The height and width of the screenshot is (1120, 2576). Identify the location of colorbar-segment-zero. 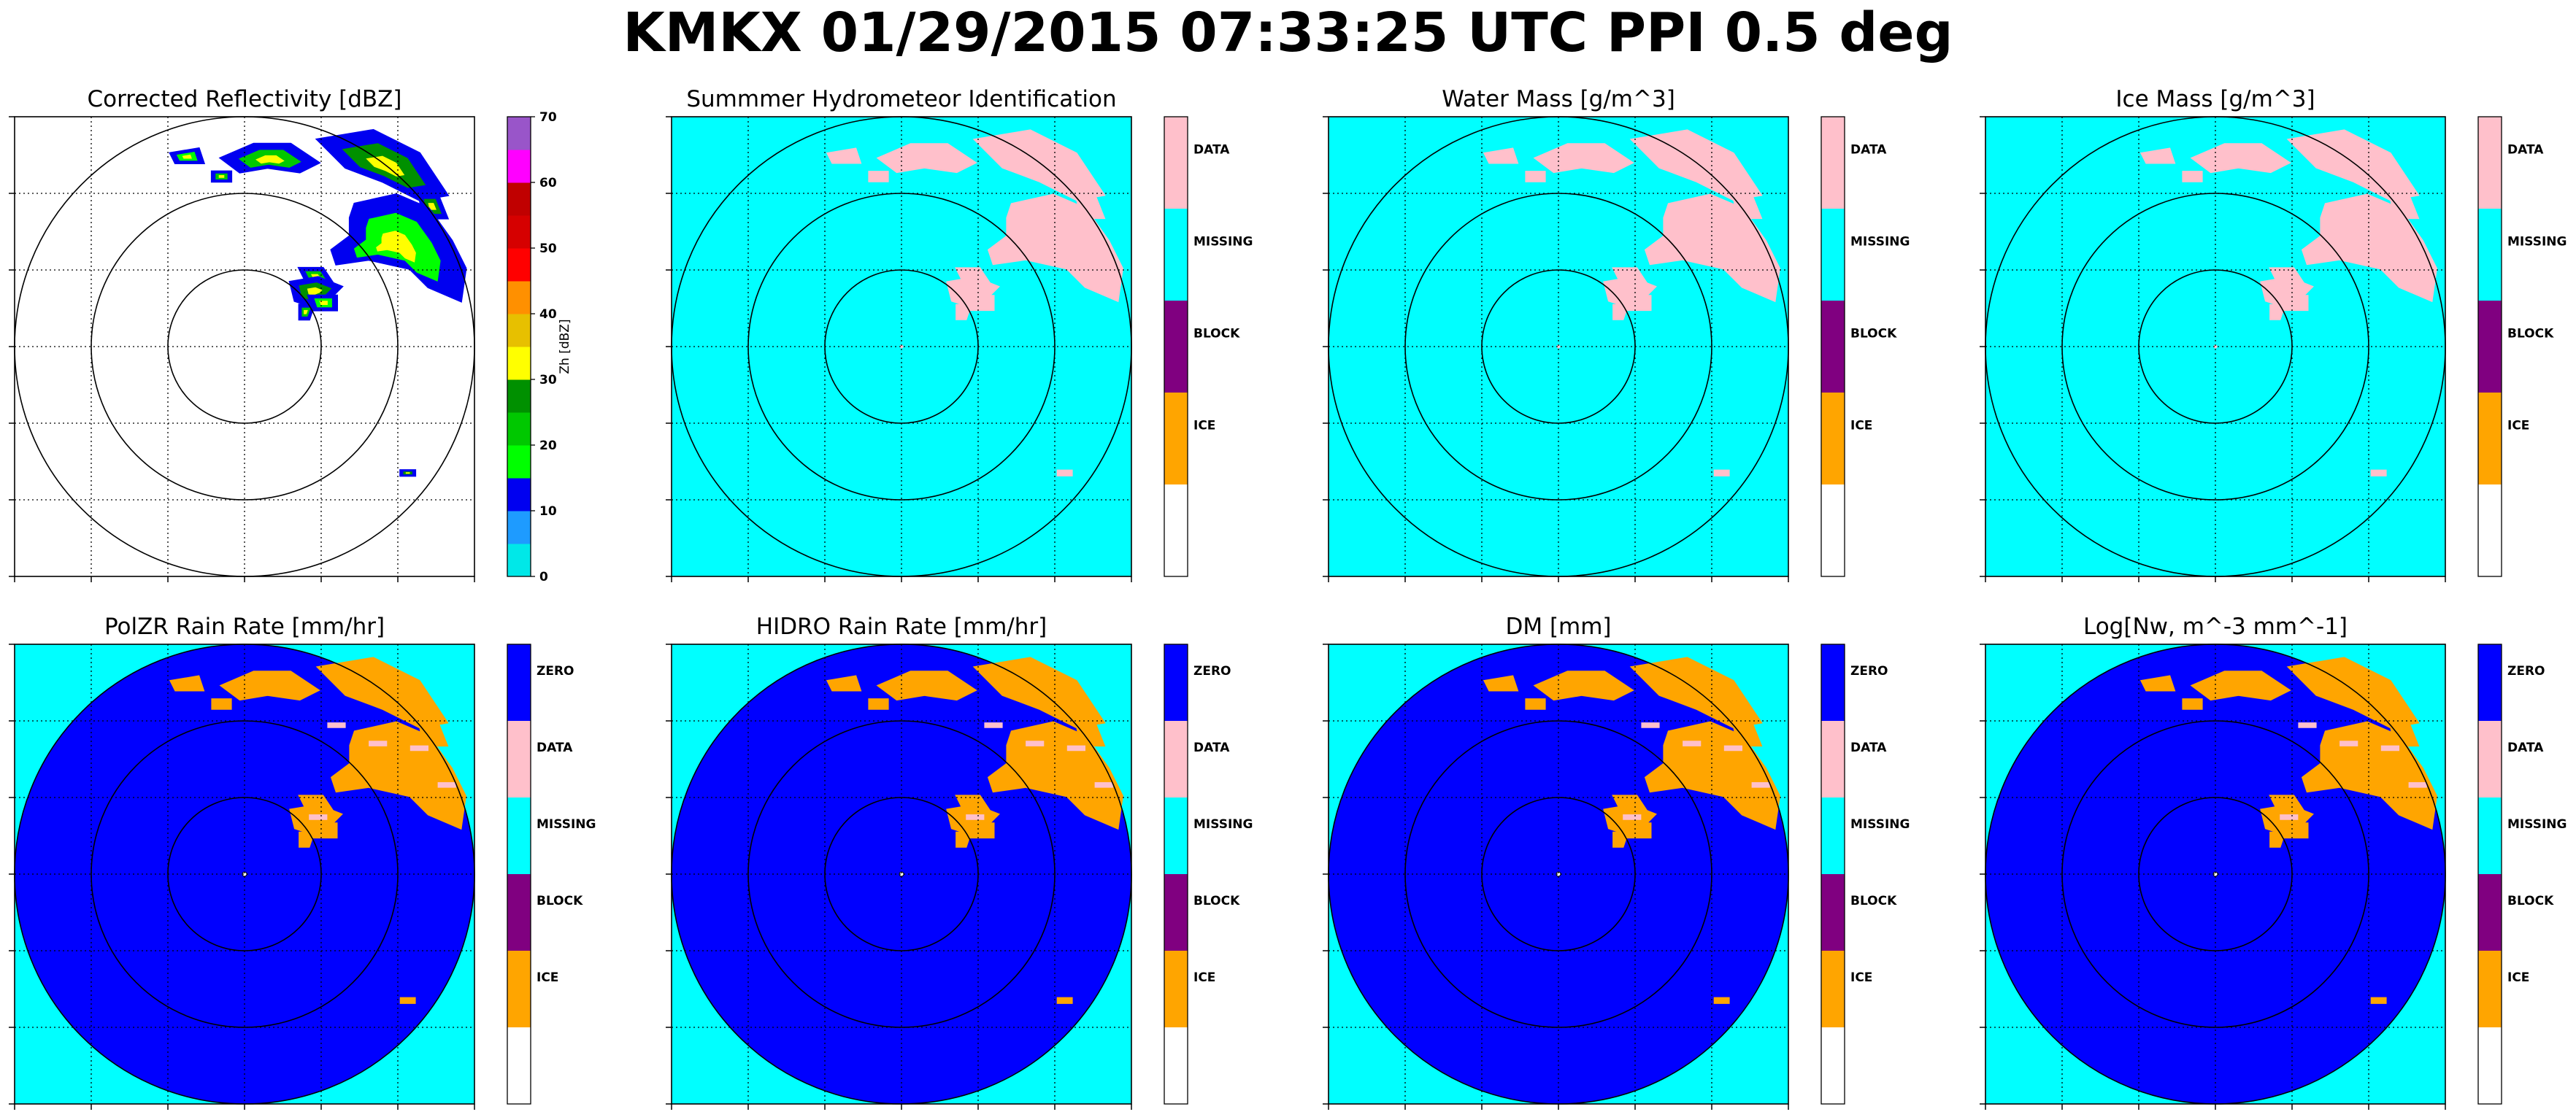
(519, 683).